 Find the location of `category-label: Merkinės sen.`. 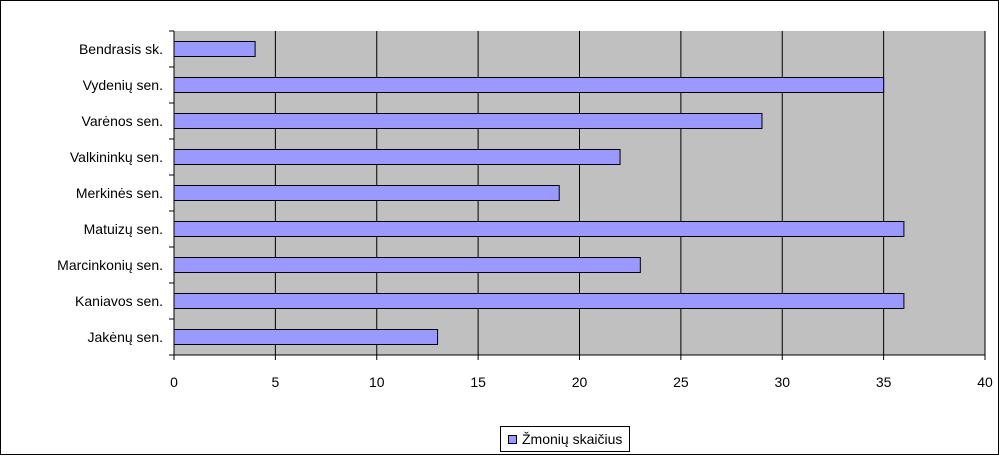

category-label: Merkinės sen. is located at coordinates (119, 193).